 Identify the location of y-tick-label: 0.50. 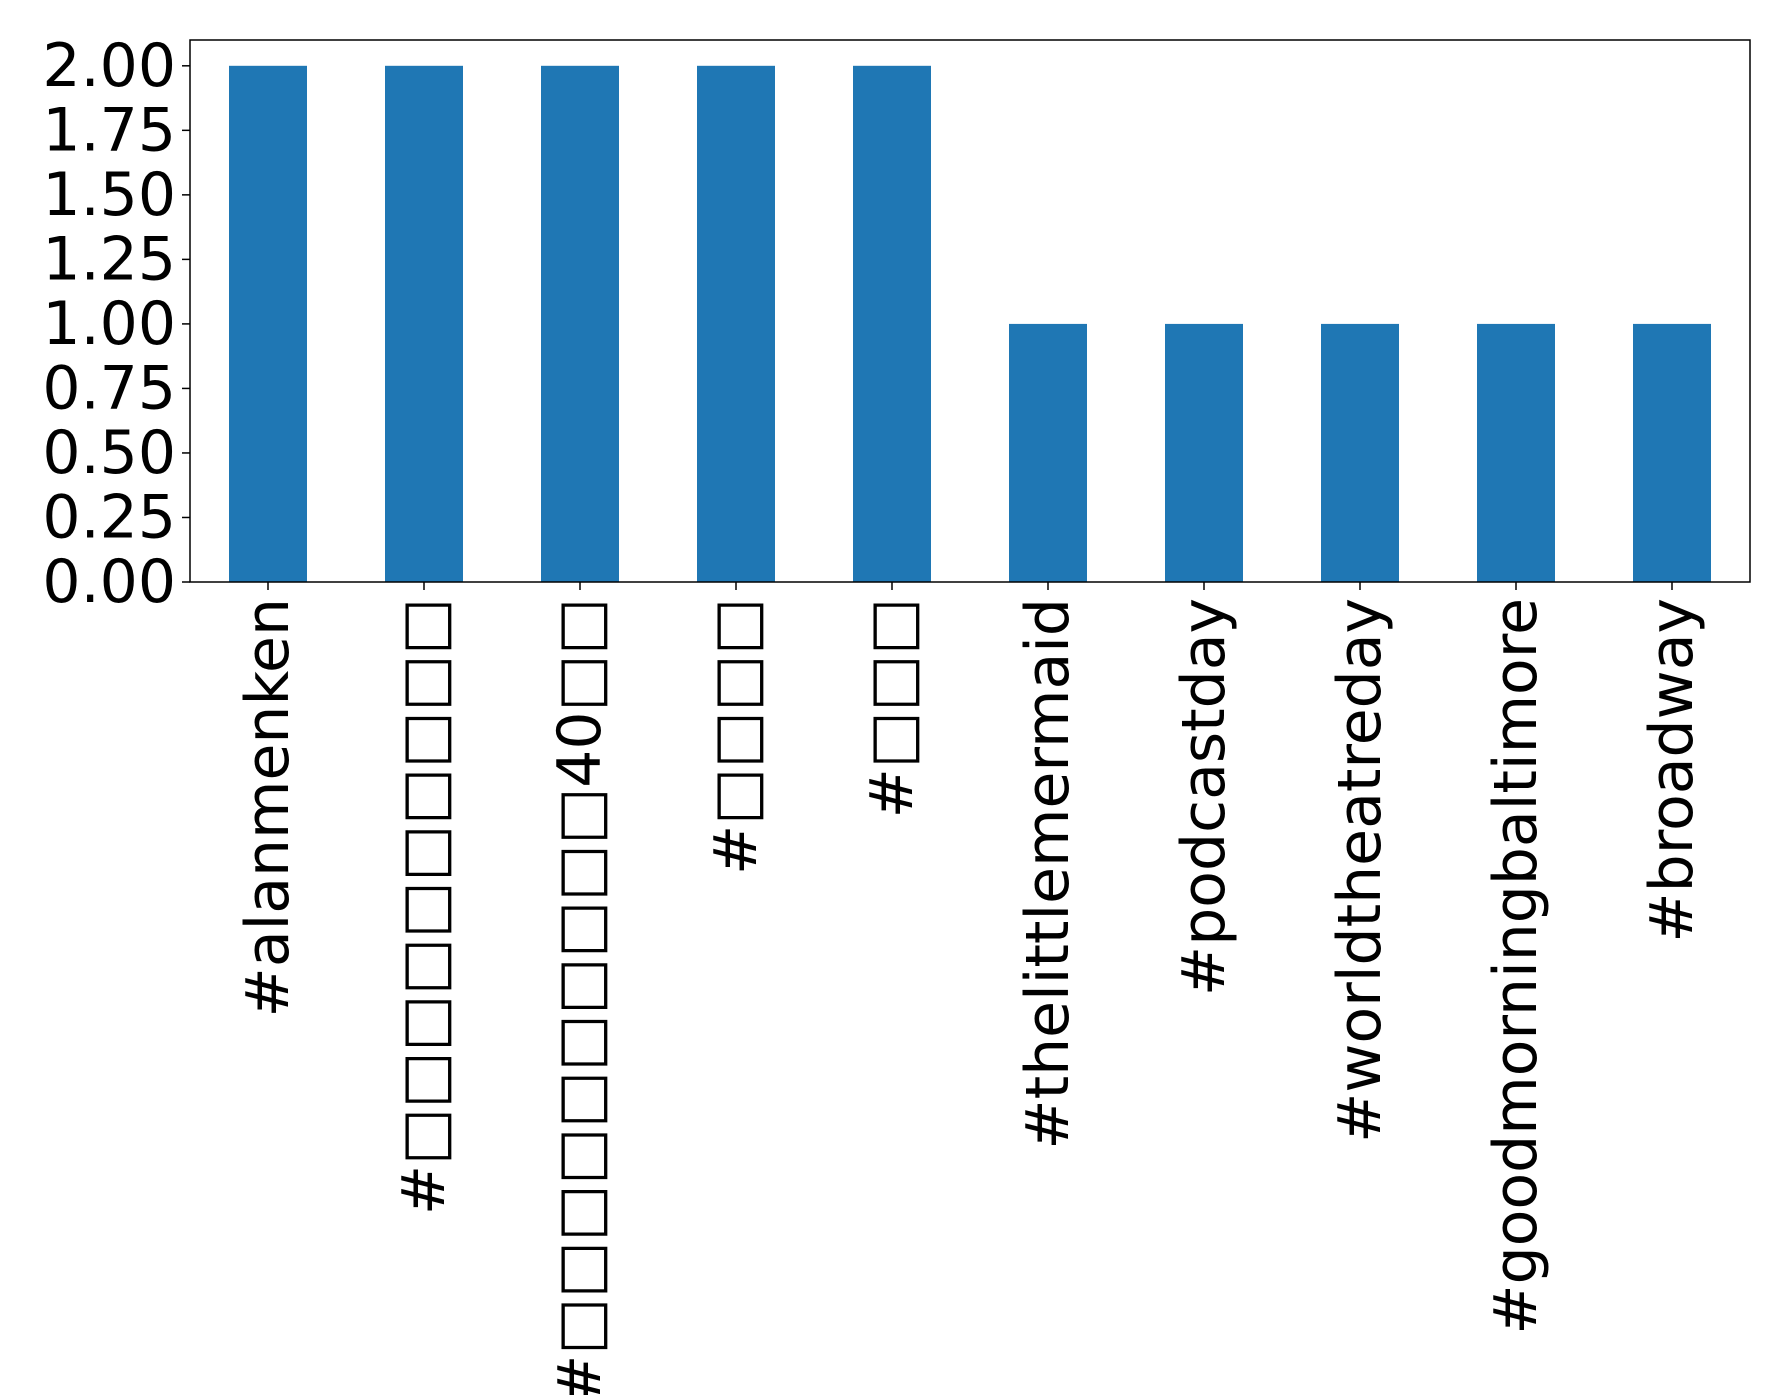
(109, 453).